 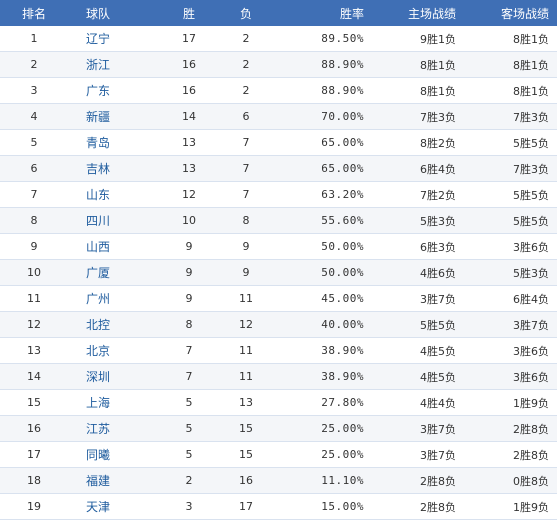 I want to click on losses-cell: 12, so click(x=246, y=324).